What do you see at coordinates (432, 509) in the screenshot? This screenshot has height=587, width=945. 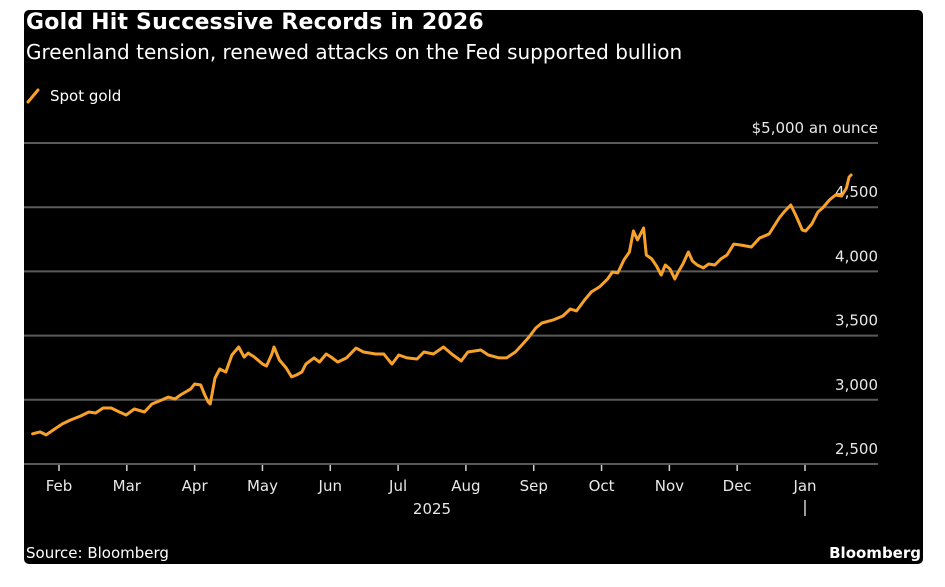 I see `x-year-label-2025: 2025` at bounding box center [432, 509].